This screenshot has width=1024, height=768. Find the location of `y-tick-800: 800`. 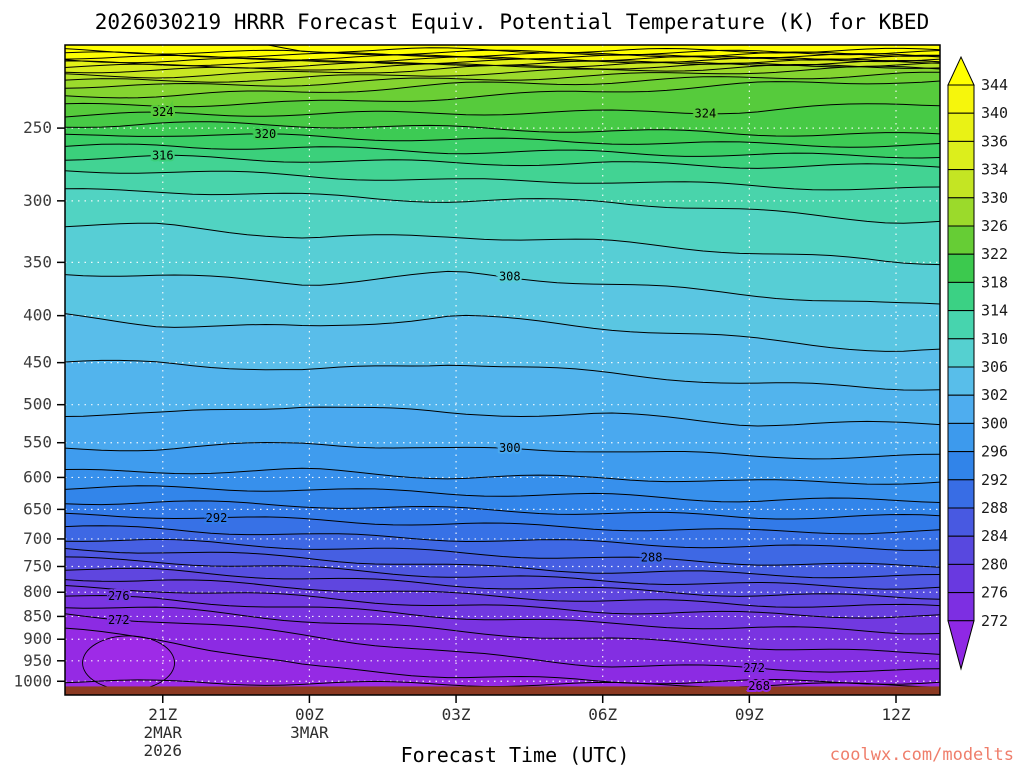

y-tick-800: 800 is located at coordinates (37, 591).